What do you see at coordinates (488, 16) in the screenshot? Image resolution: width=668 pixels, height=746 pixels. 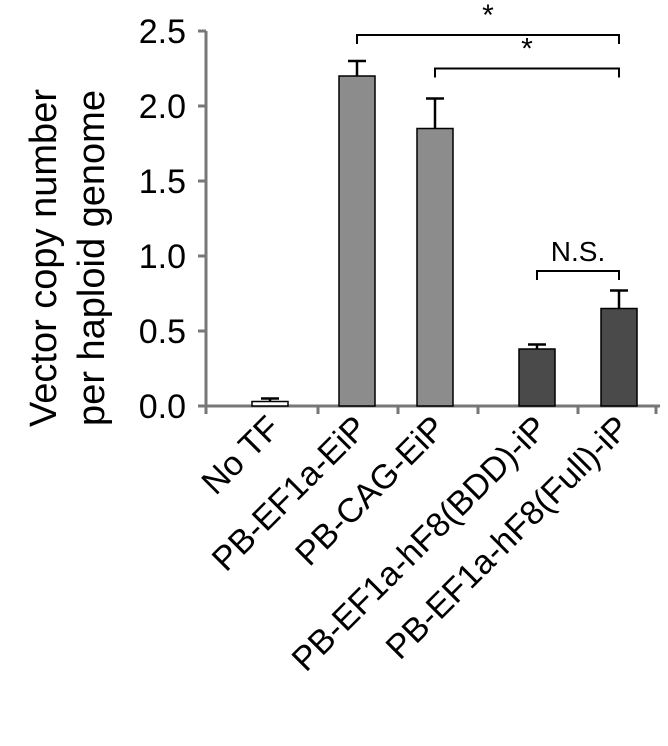 I see `significance-label-0: *` at bounding box center [488, 16].